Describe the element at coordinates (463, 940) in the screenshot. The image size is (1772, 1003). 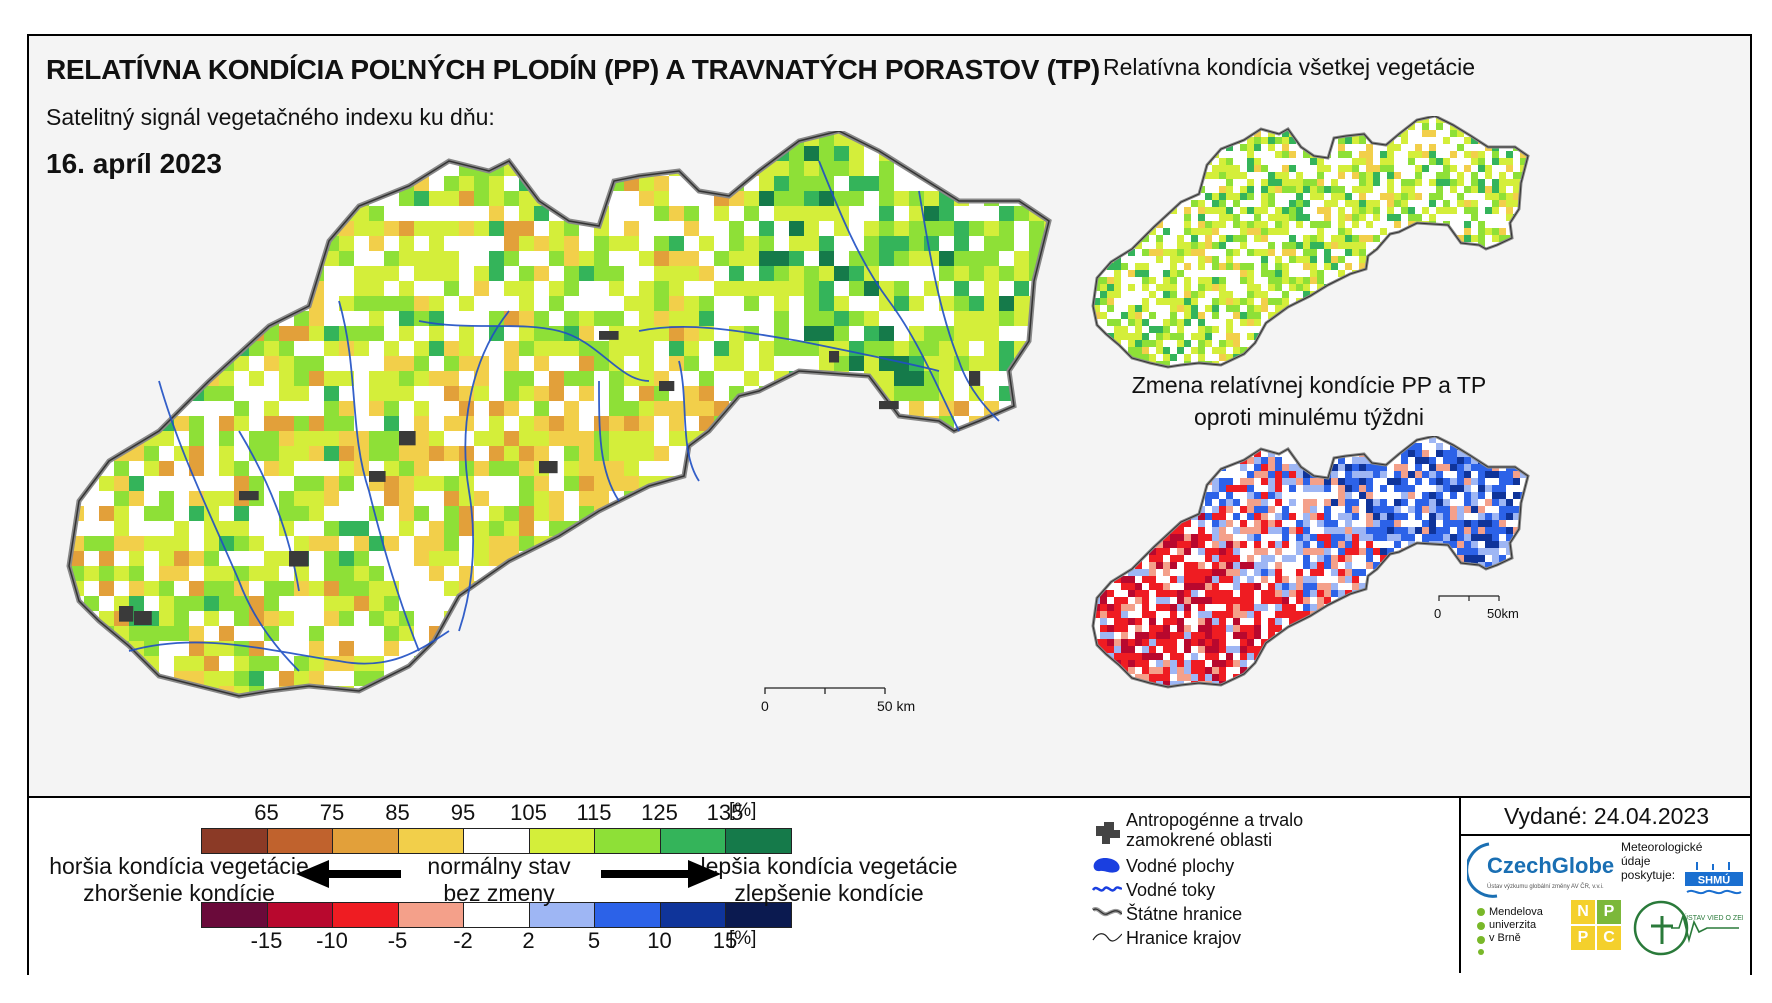
I see `change-tick: -2` at that location.